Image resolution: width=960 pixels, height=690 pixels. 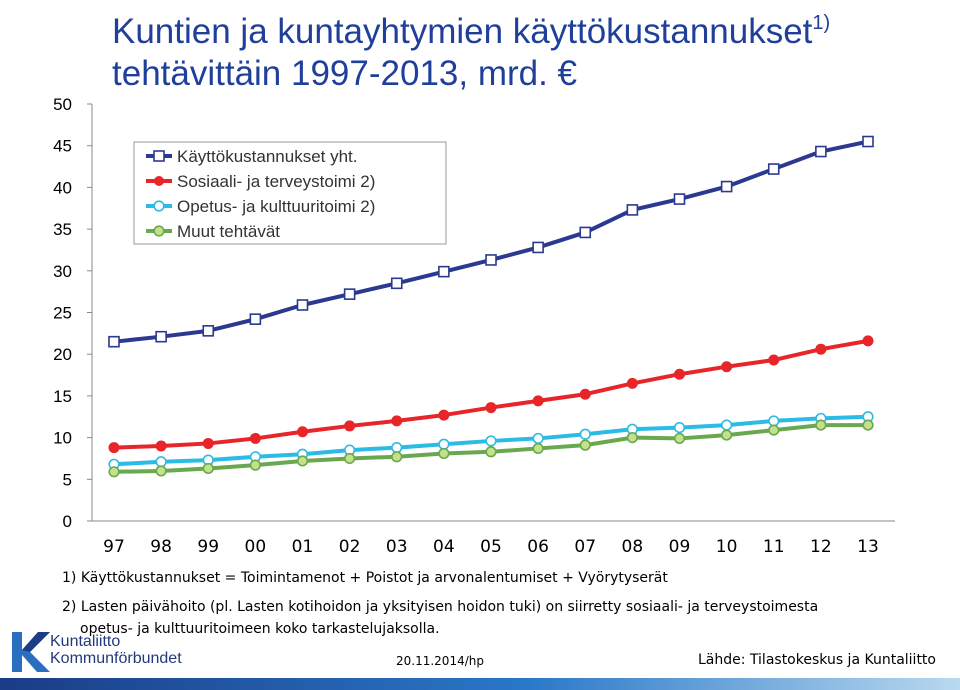 I want to click on logo-line2: Kommunförbundet, so click(x=116, y=658).